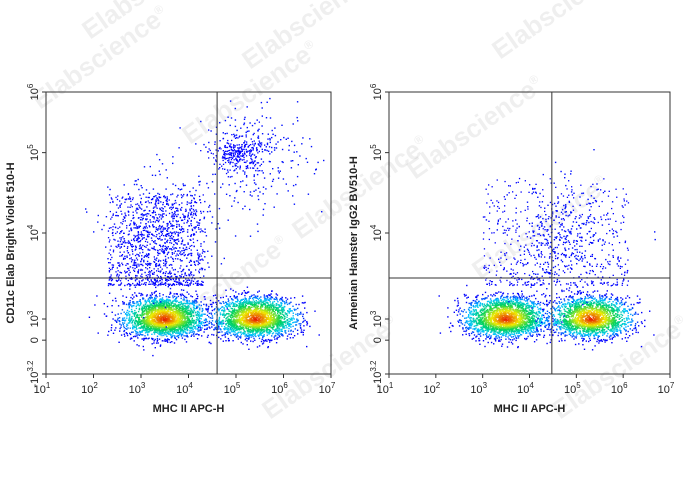  What do you see at coordinates (619, 388) in the screenshot?
I see `x-tick-label: 10⁶` at bounding box center [619, 388].